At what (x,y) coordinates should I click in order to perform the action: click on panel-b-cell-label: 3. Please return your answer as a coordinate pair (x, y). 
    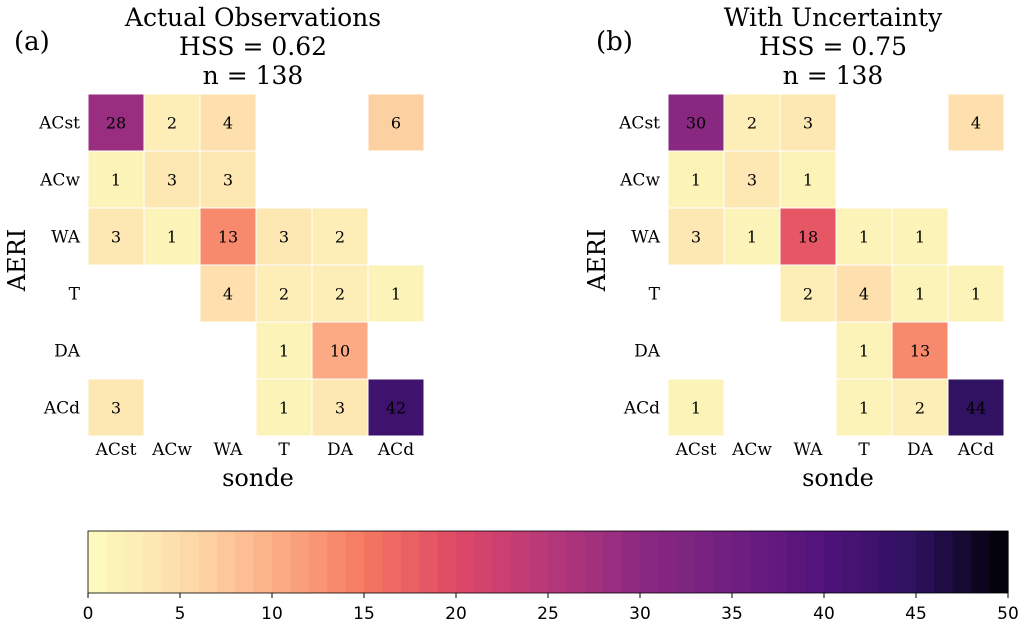
    Looking at the image, I should click on (808, 123).